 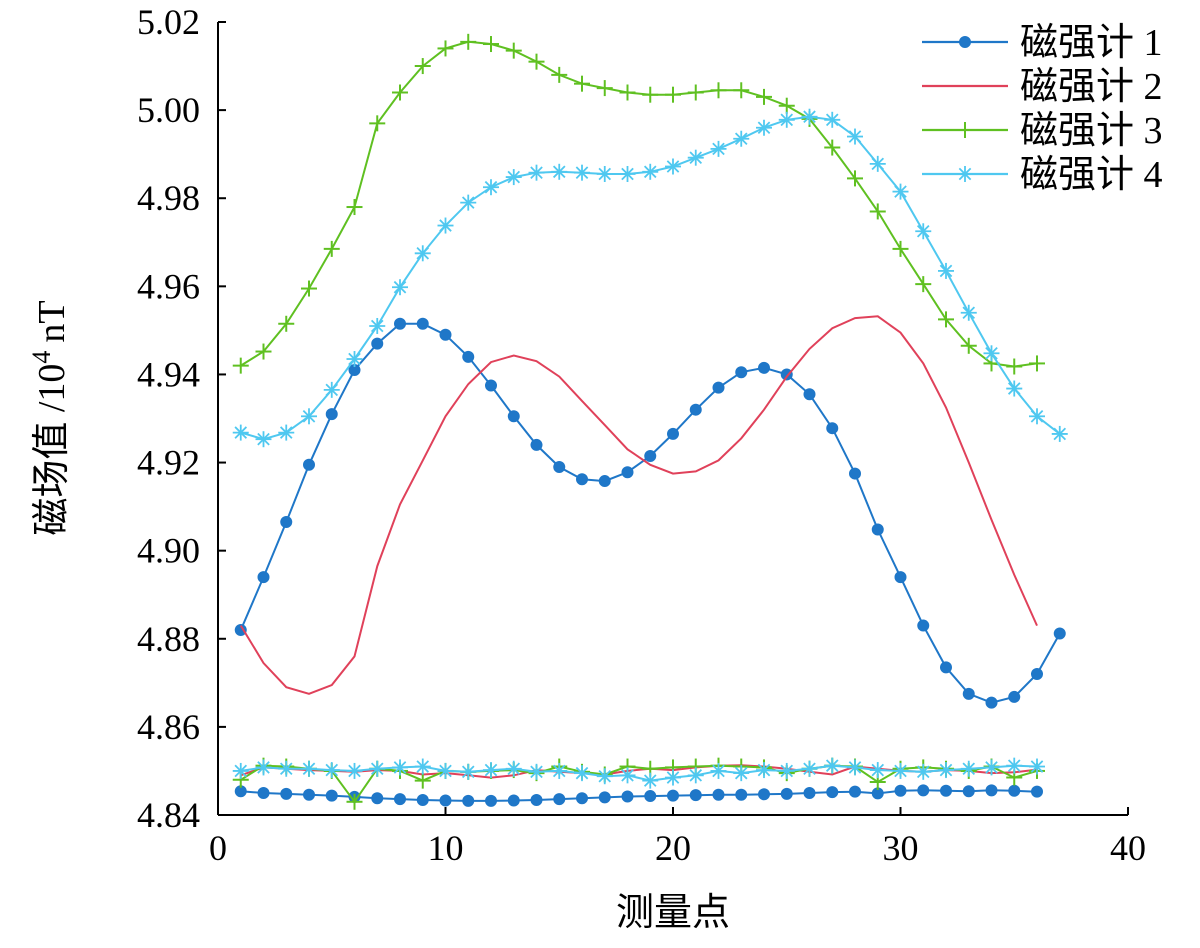 I want to click on y-tick-label: 4.98, so click(x=168, y=198).